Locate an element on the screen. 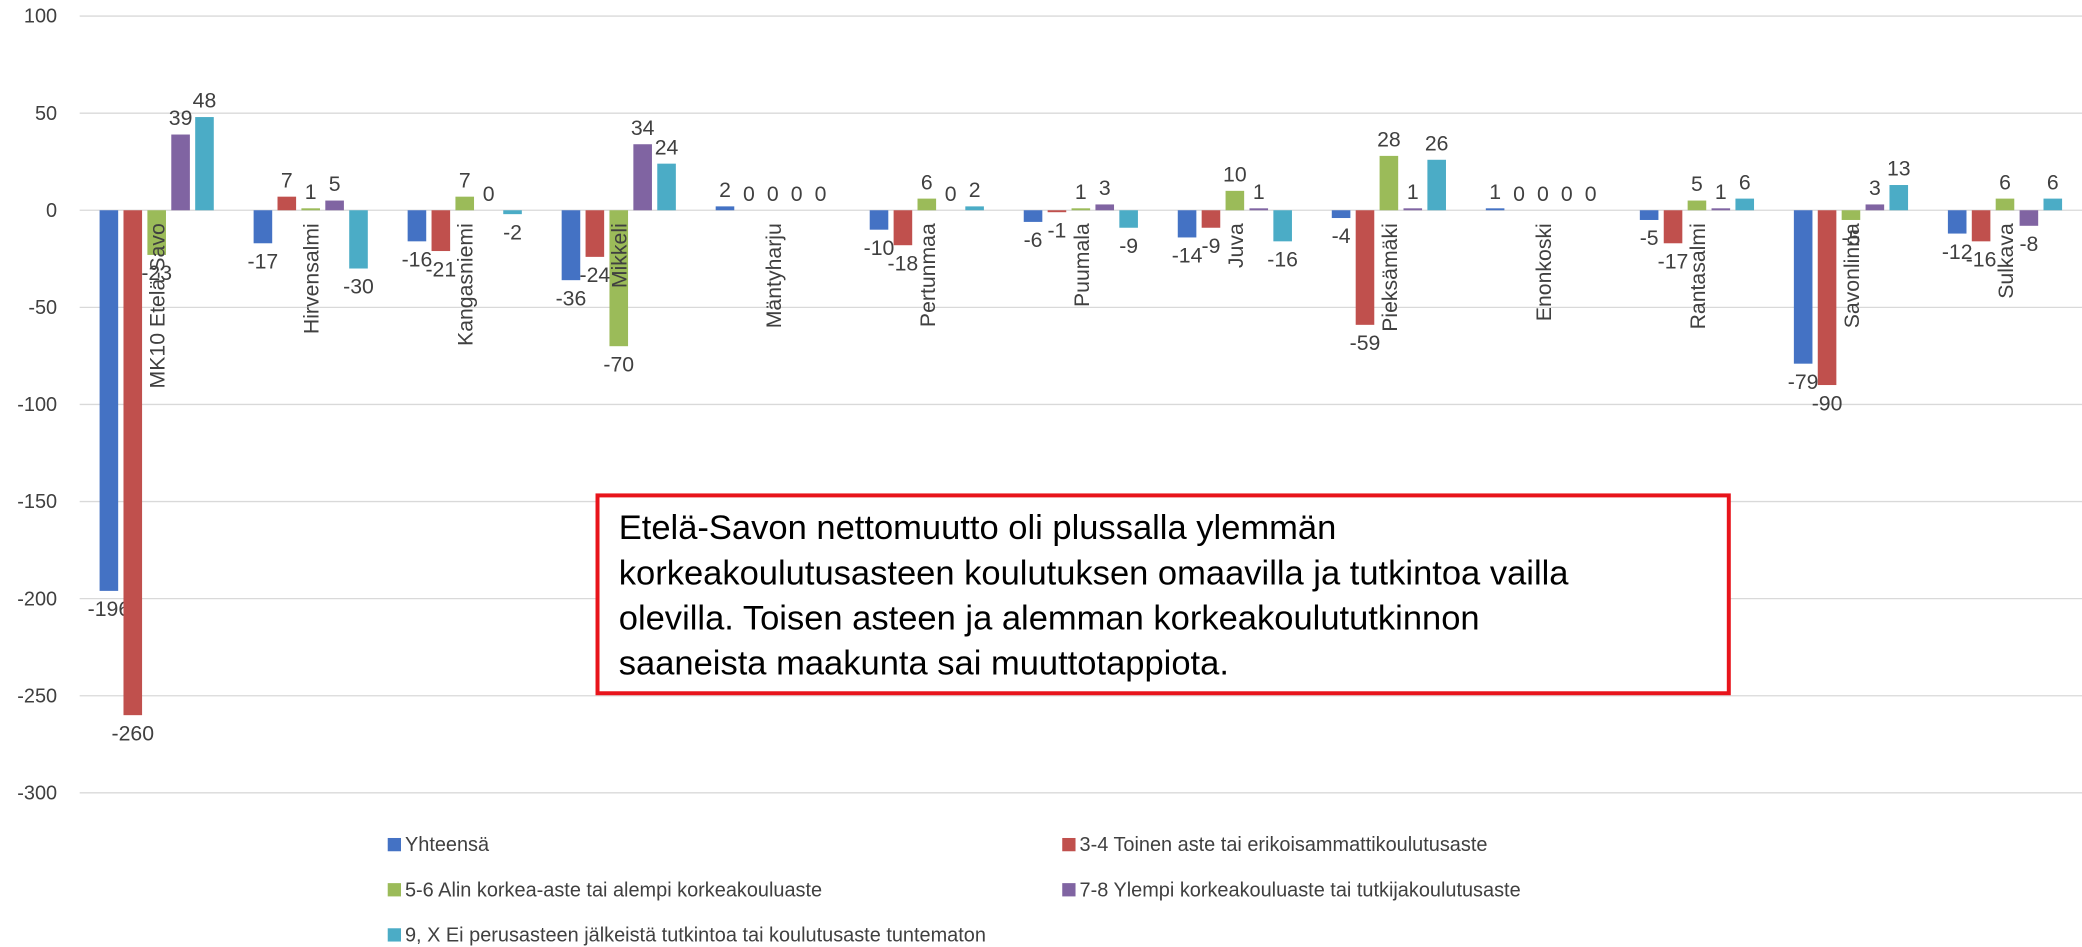 The height and width of the screenshot is (947, 2082). x-tick-label: MK10 Etelä-Savo is located at coordinates (158, 305).